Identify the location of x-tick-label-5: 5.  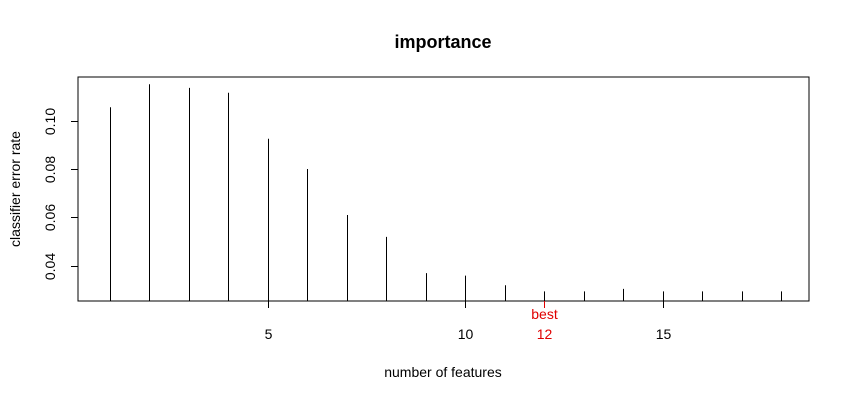
(269, 334).